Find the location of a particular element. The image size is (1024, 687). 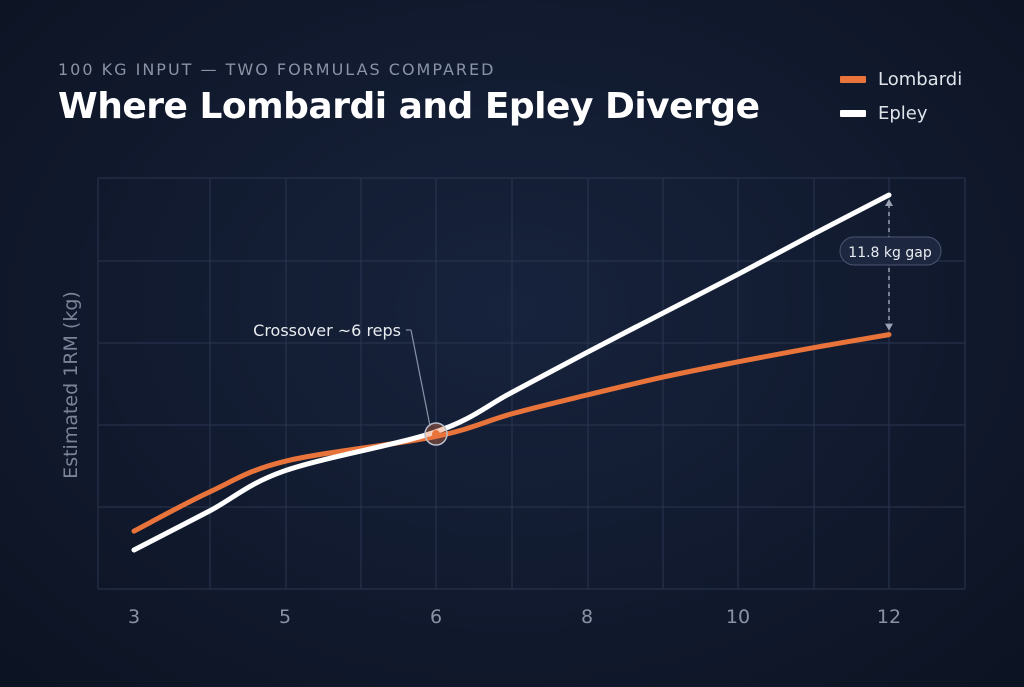

gap-arrow-down is located at coordinates (889, 327).